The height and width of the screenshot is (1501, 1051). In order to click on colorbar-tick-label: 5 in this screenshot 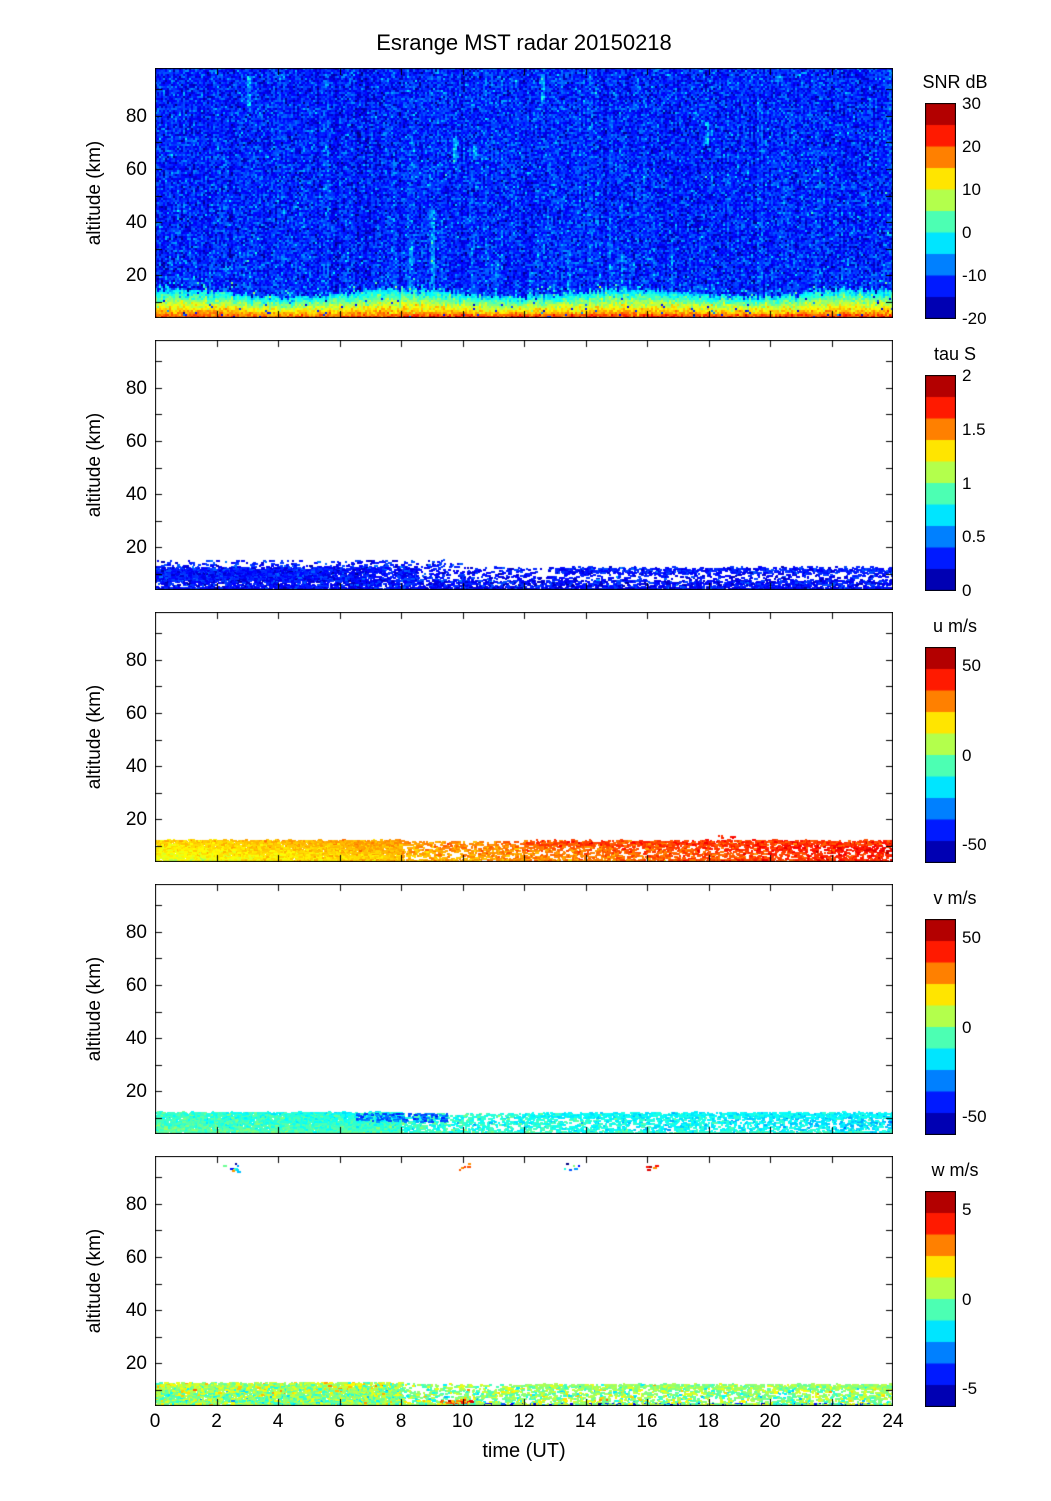, I will do `click(967, 1209)`.